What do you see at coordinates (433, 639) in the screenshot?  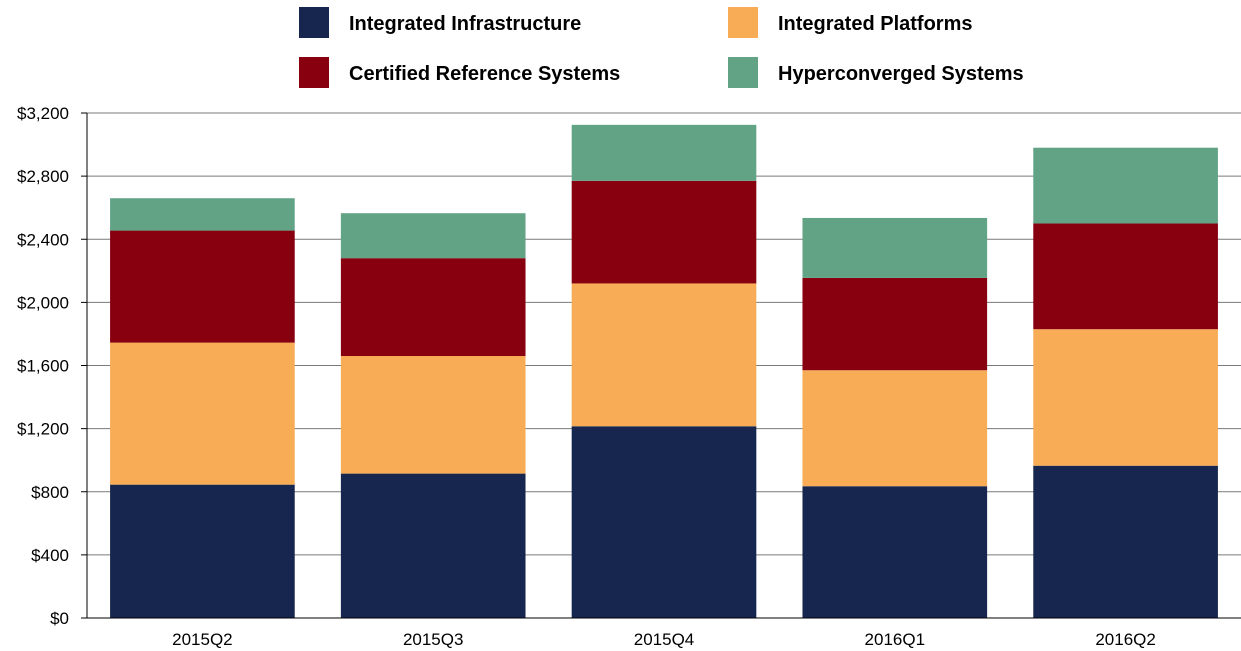 I see `x-tick-label: 2015Q3` at bounding box center [433, 639].